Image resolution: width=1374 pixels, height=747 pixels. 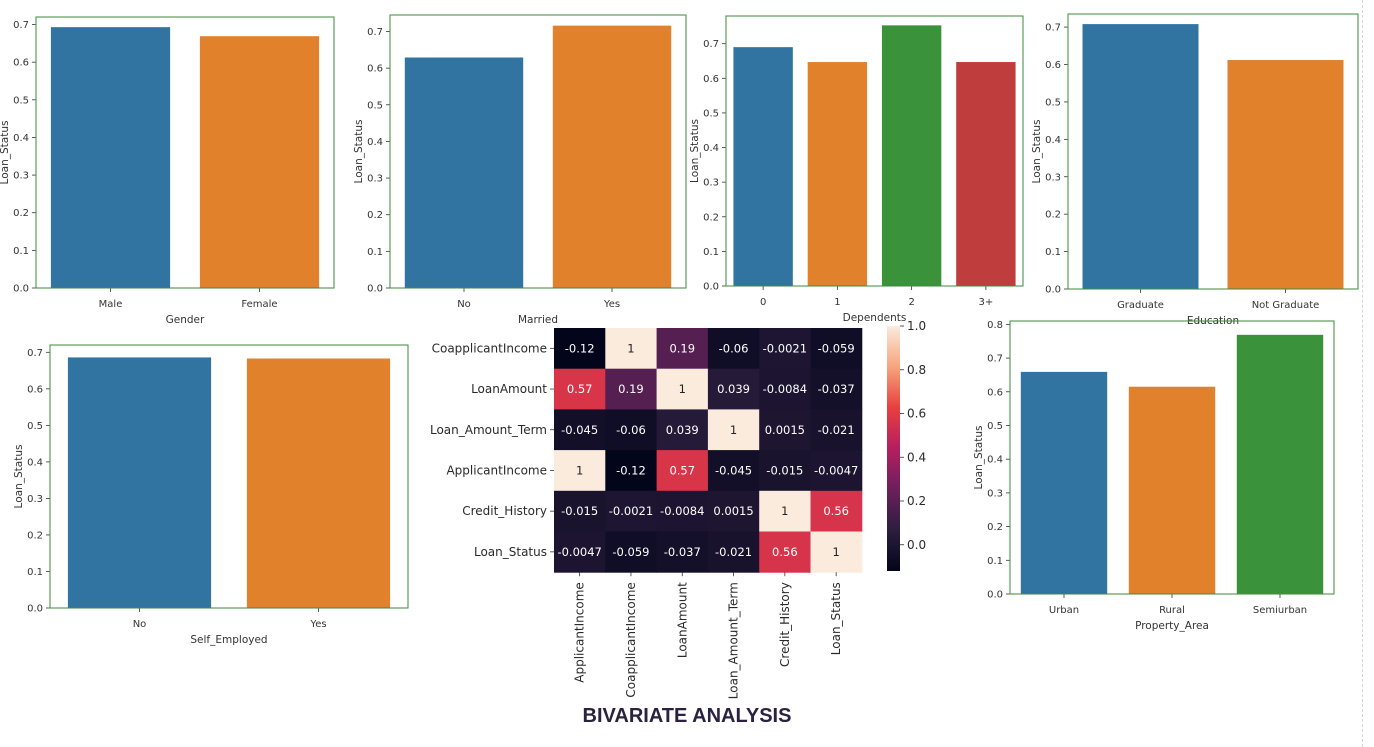 I want to click on heatmap-cell-loan-amount-term-credit-history, so click(x=785, y=430).